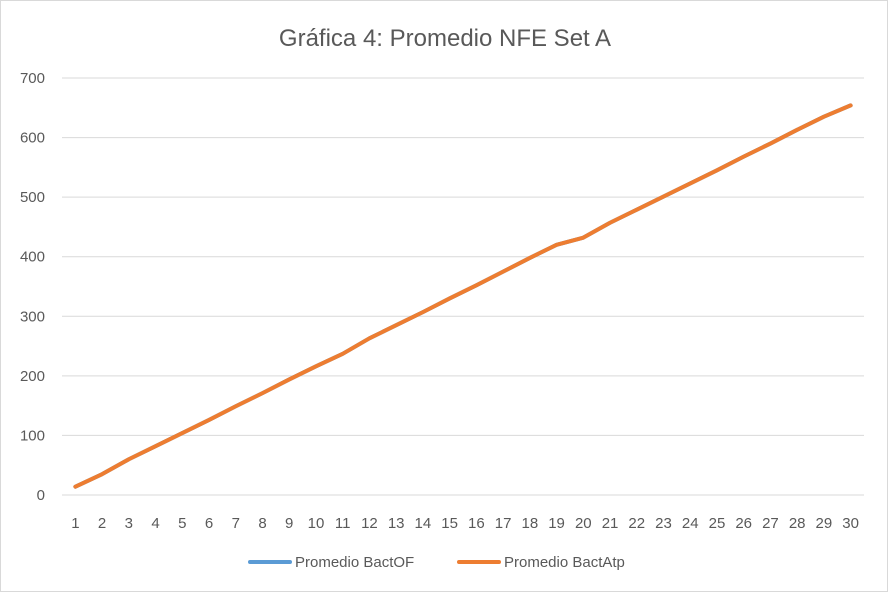 The height and width of the screenshot is (592, 888). I want to click on x-tick-label: 15, so click(449, 523).